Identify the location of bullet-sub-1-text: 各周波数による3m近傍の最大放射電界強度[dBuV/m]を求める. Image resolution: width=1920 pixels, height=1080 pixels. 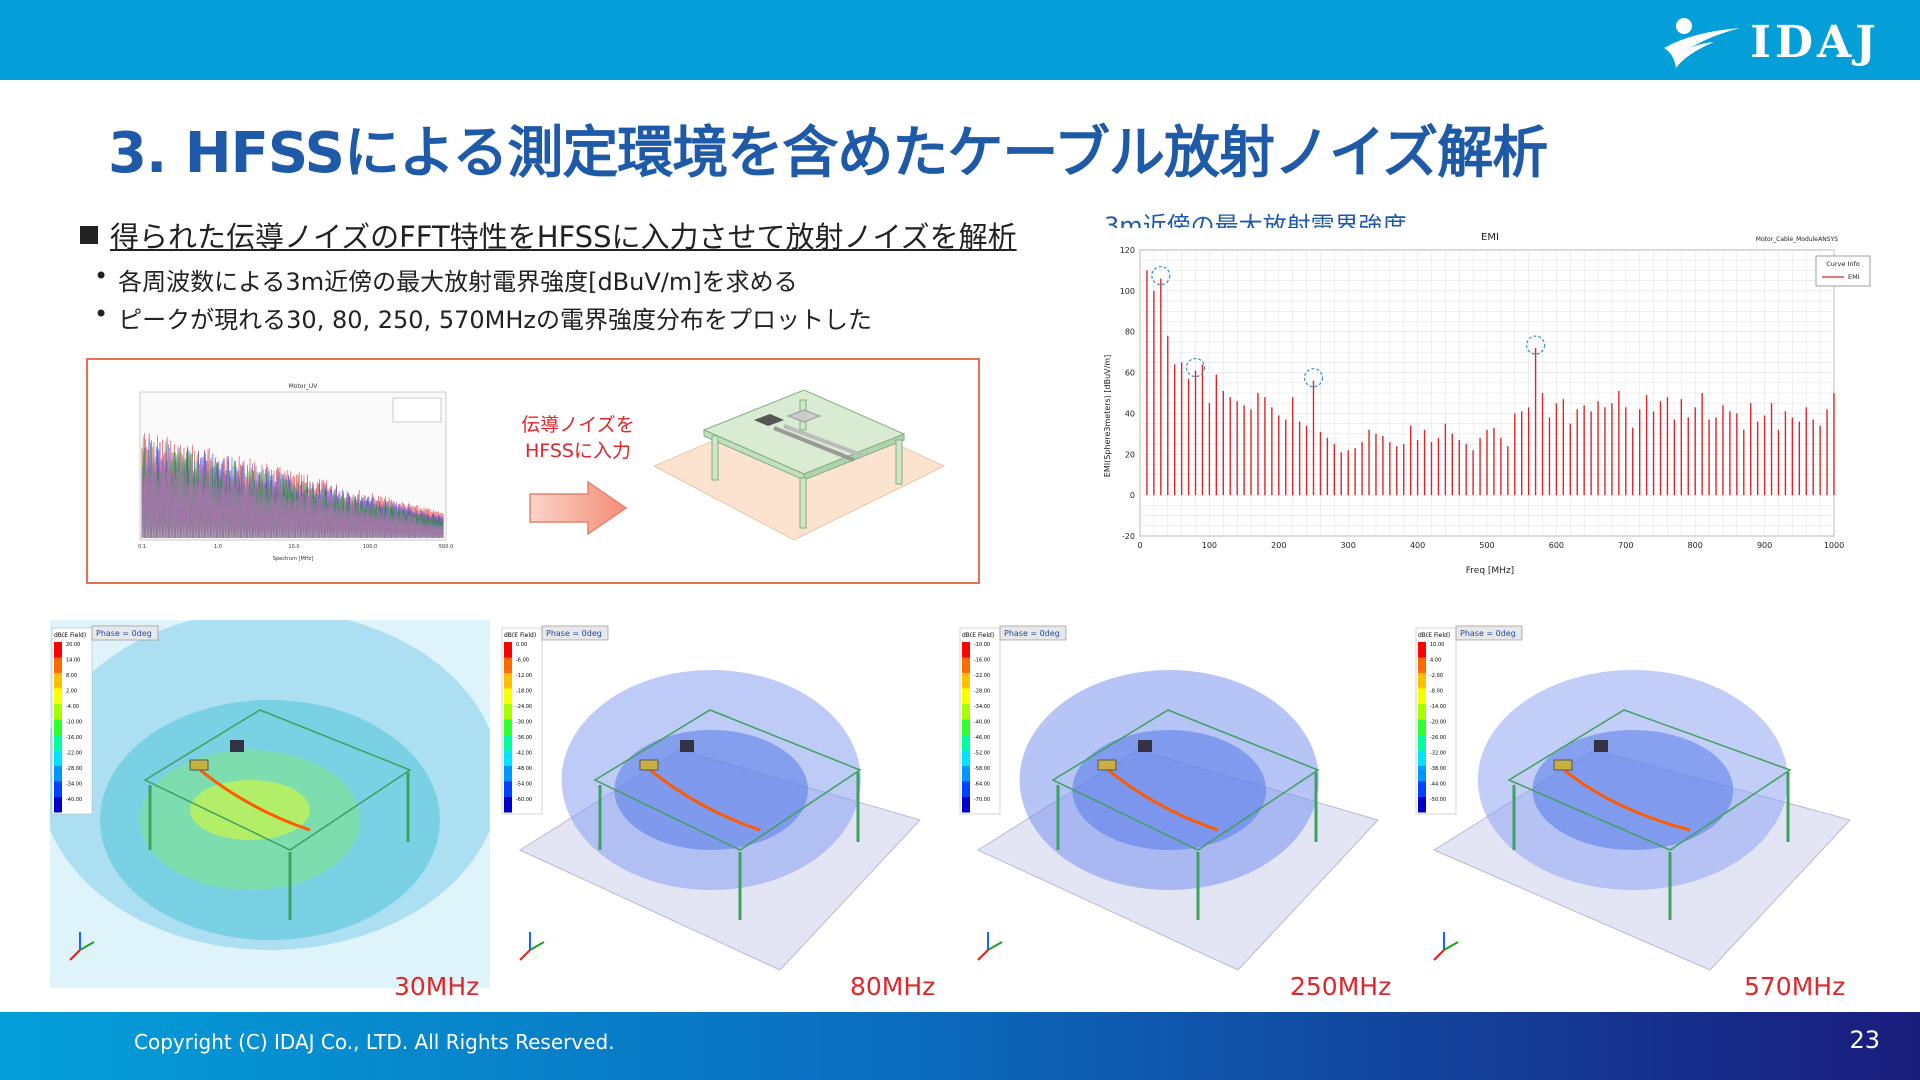
(458, 282).